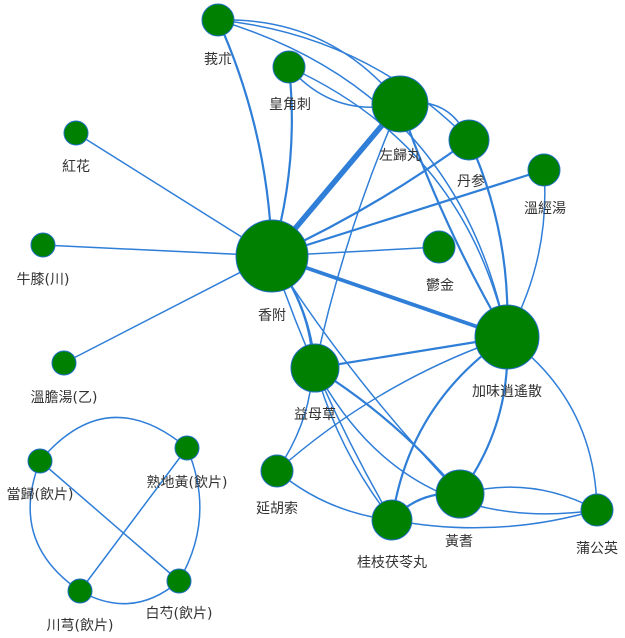 This screenshot has height=638, width=625. What do you see at coordinates (289, 67) in the screenshot?
I see `node-zao` at bounding box center [289, 67].